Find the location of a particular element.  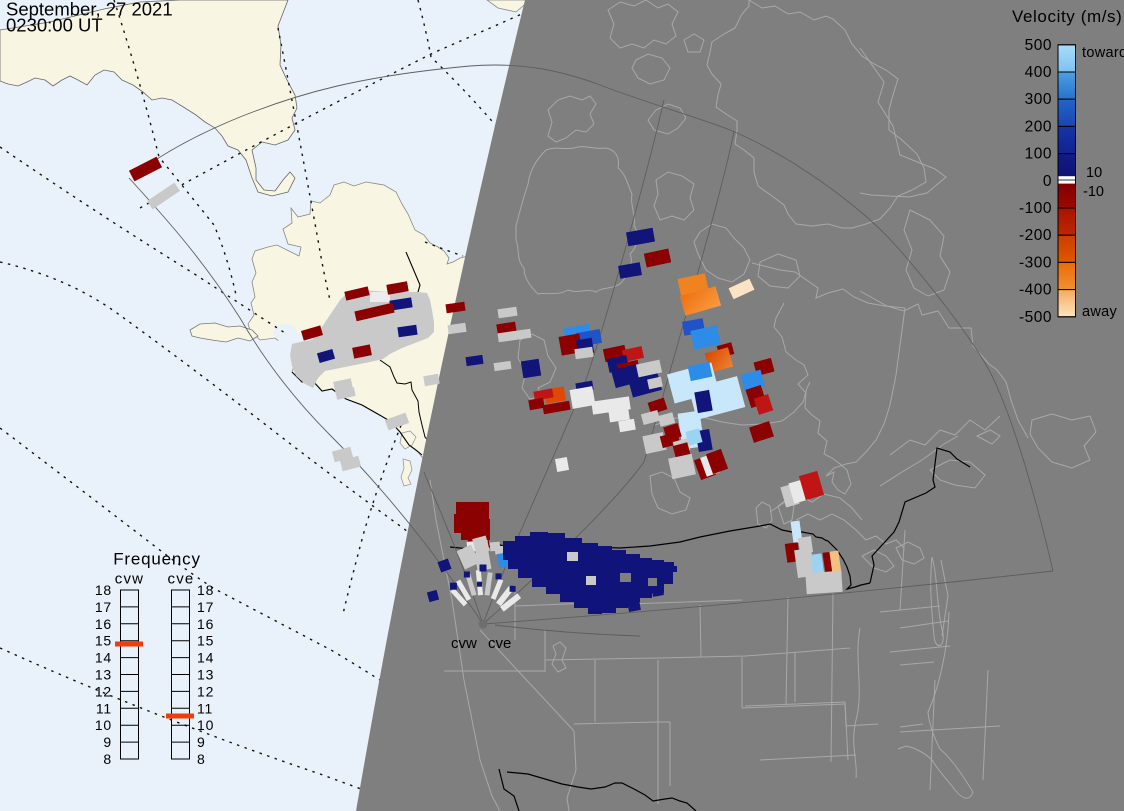

svg-text: Velocity (m/s) is located at coordinates (1067, 16).